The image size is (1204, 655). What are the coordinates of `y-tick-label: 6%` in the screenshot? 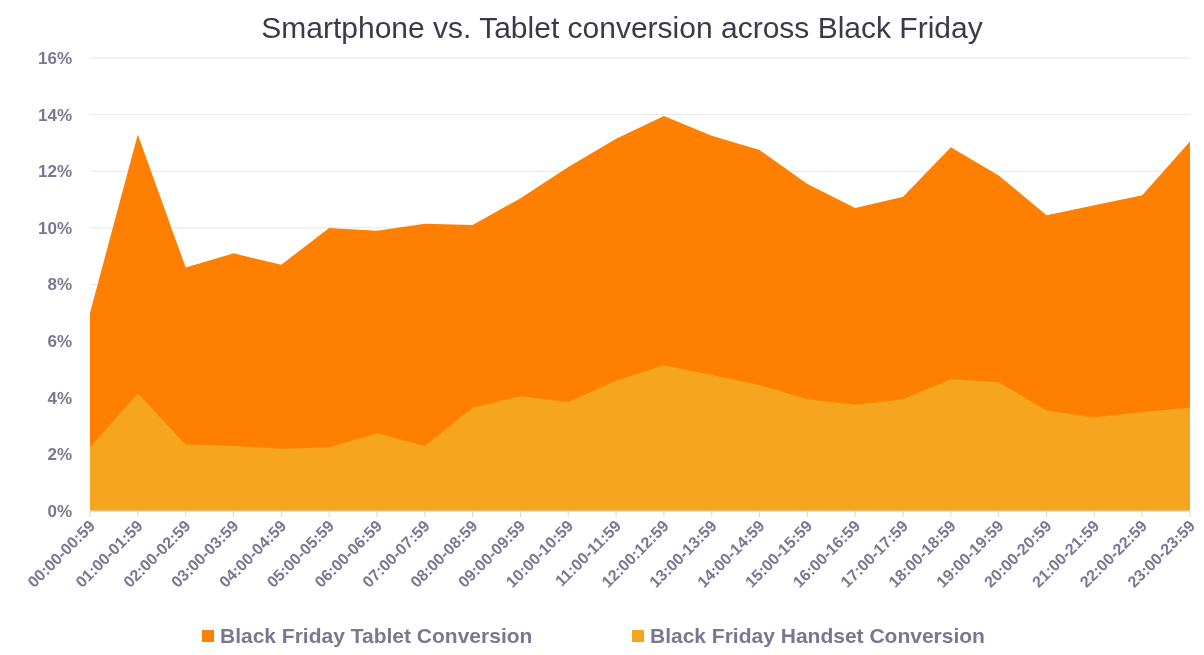 It's located at (59, 342).